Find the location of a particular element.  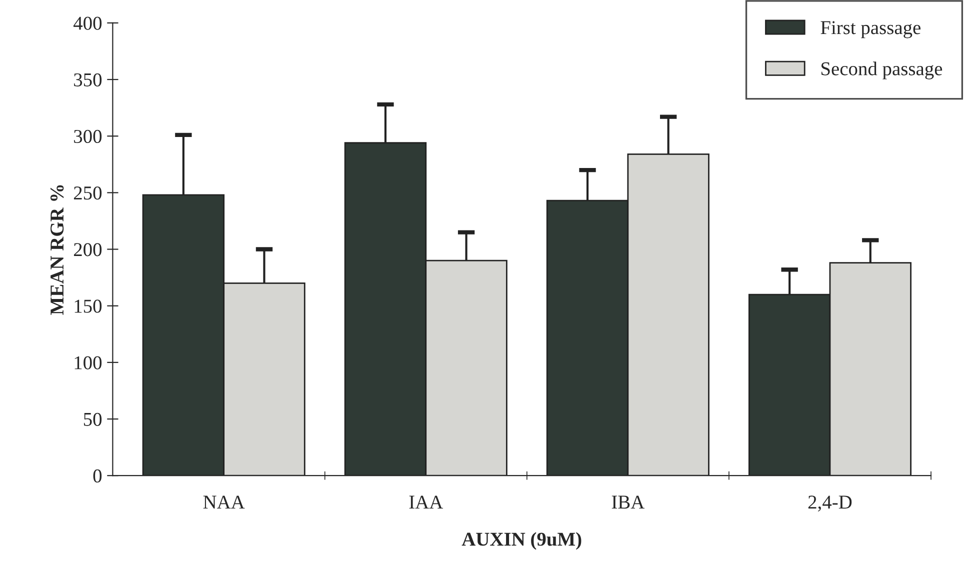

x-tick-label: NAA is located at coordinates (224, 502).